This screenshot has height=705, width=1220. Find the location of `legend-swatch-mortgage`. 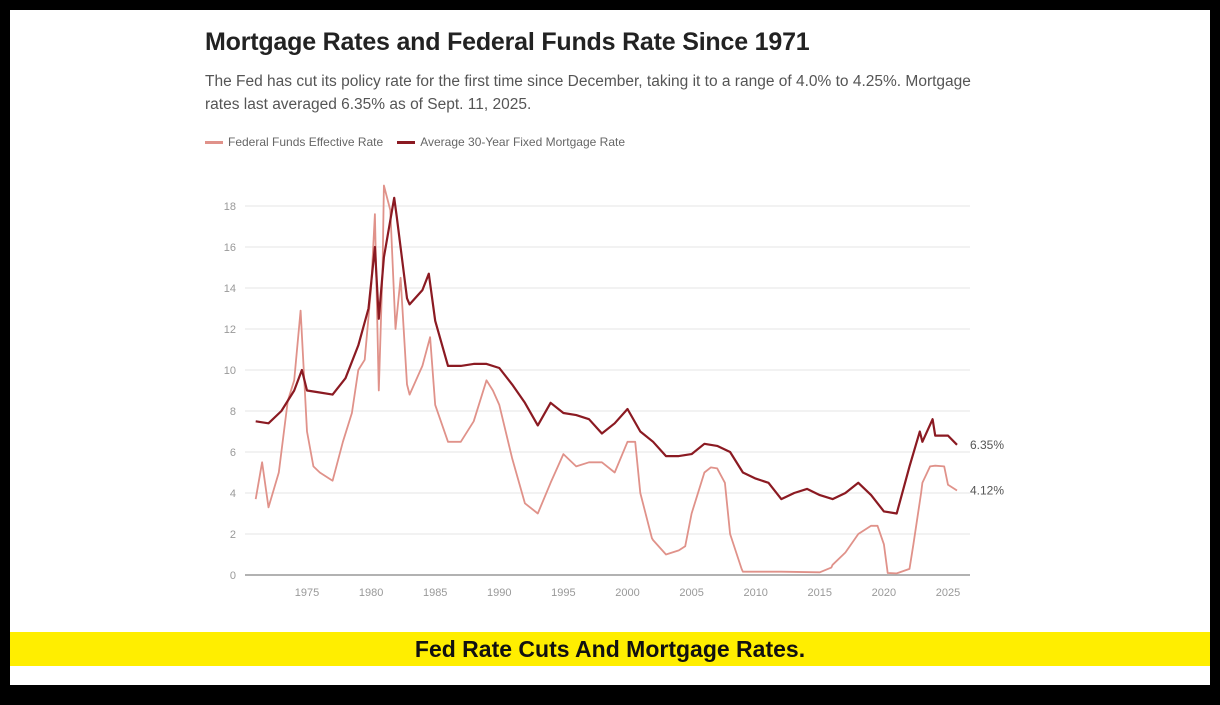

legend-swatch-mortgage is located at coordinates (406, 142).